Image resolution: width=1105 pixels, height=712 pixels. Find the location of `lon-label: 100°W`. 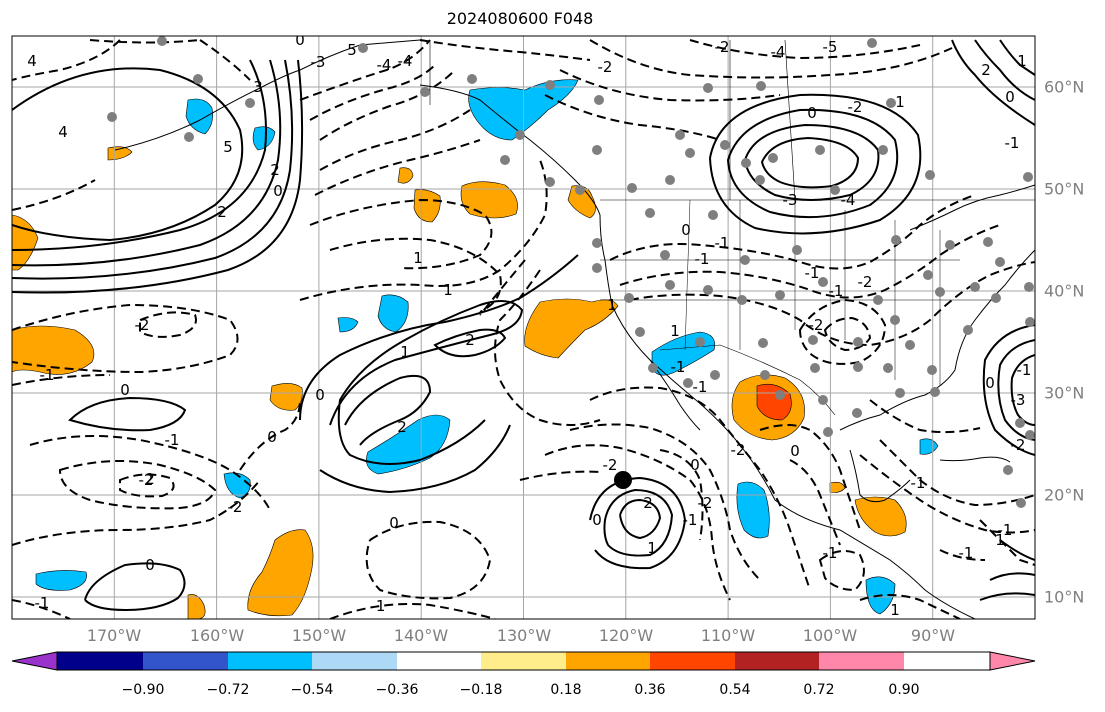

lon-label: 100°W is located at coordinates (830, 635).